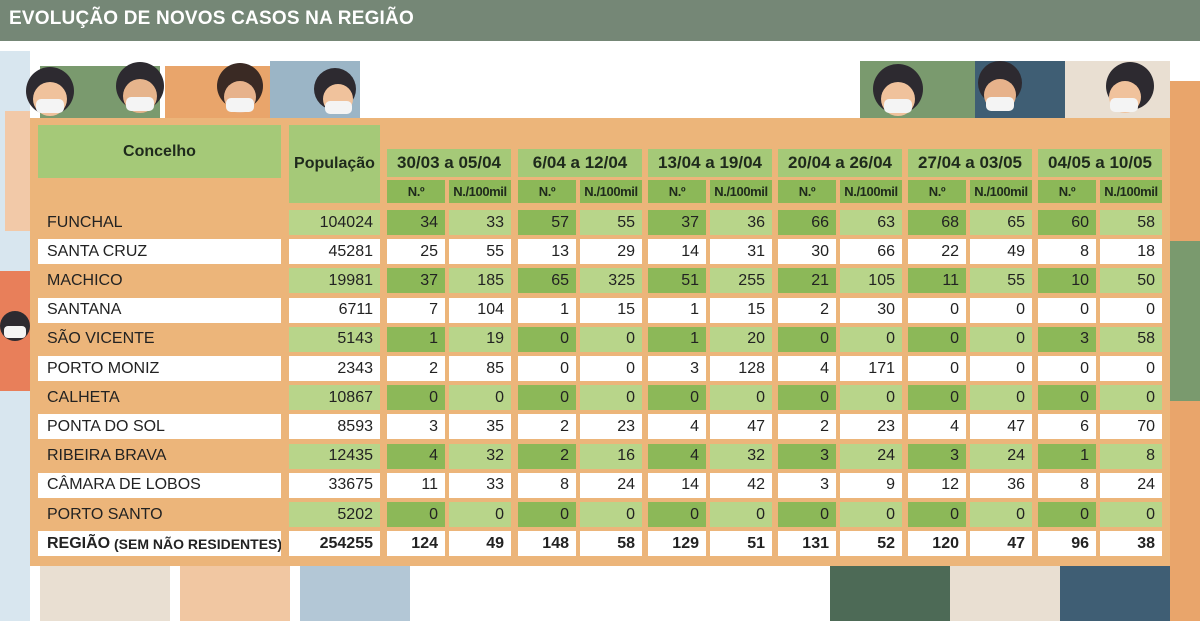  I want to click on table-total-rate: 51, so click(741, 544).